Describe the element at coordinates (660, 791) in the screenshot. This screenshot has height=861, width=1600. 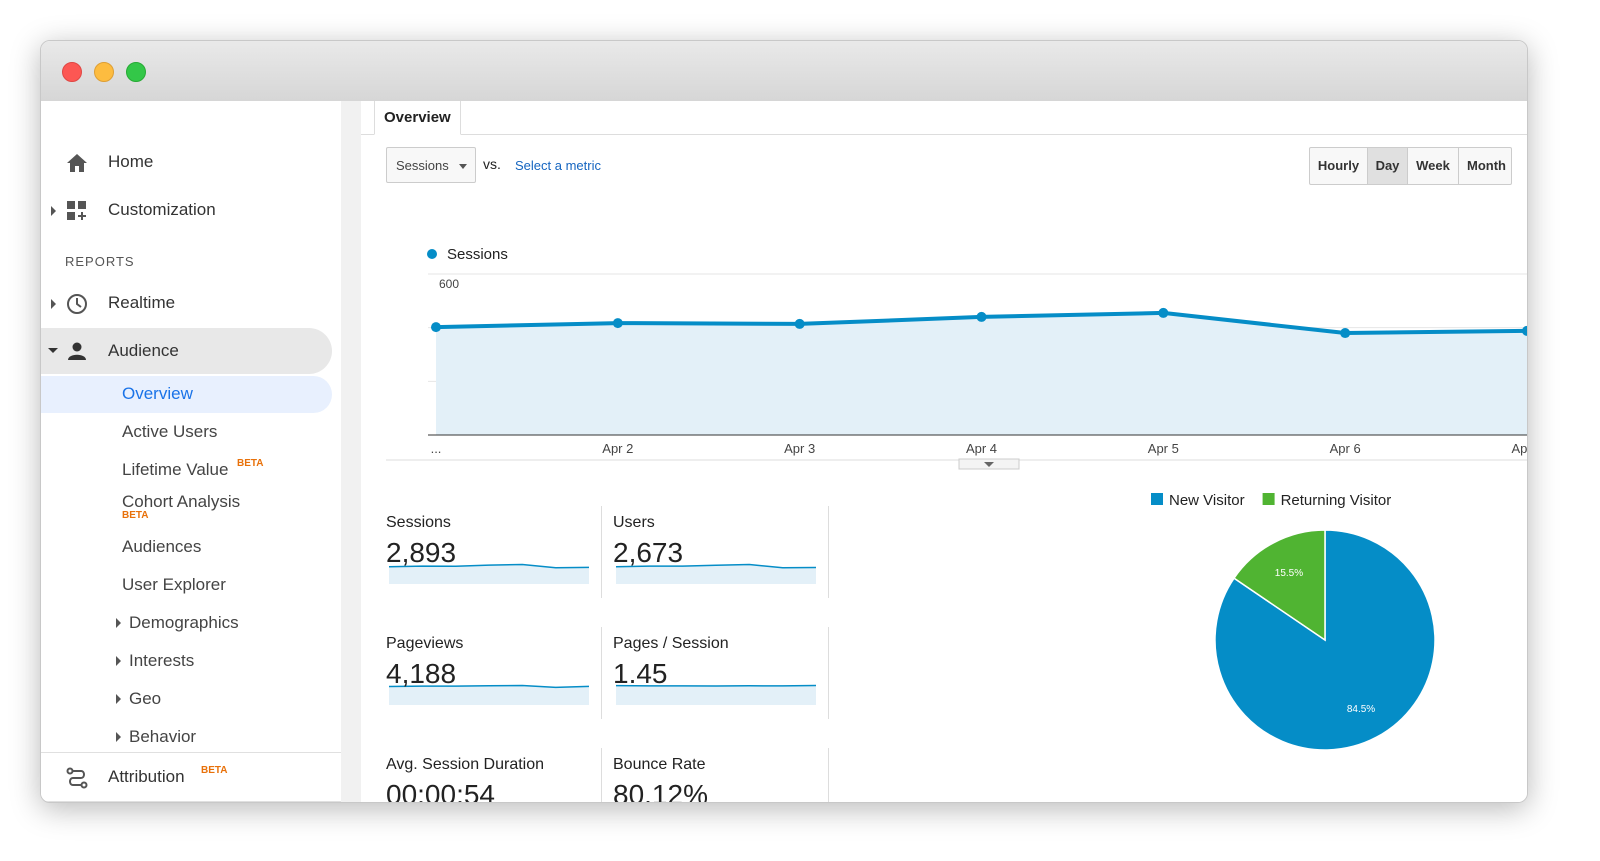
I see `metric-value: 80.12%` at that location.